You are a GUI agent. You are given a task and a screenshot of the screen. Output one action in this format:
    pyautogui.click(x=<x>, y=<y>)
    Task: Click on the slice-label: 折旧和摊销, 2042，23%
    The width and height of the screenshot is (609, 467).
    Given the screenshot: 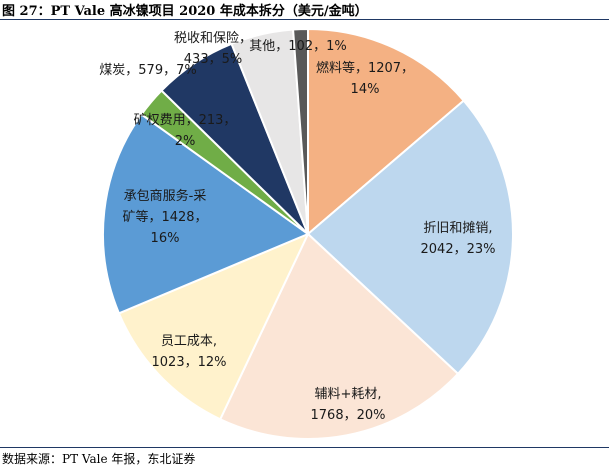 What is the action you would take?
    pyautogui.click(x=458, y=239)
    